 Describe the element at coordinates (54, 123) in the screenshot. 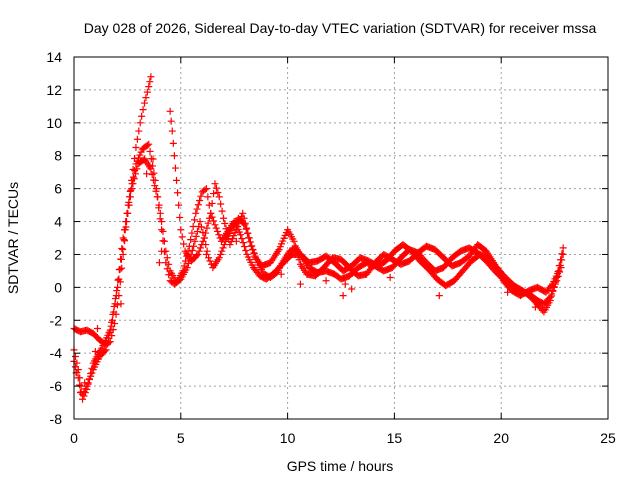

I see `y-tick-label: 10` at that location.